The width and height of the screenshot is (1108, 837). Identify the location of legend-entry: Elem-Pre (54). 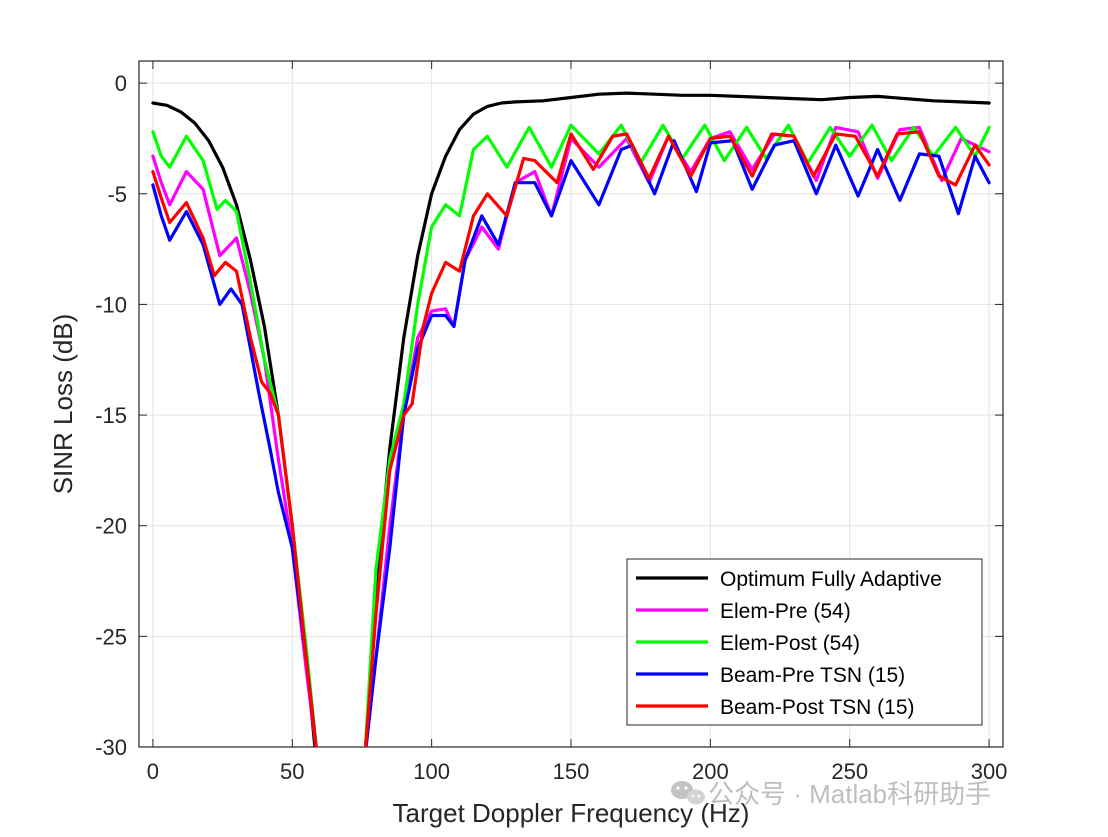
(743, 611).